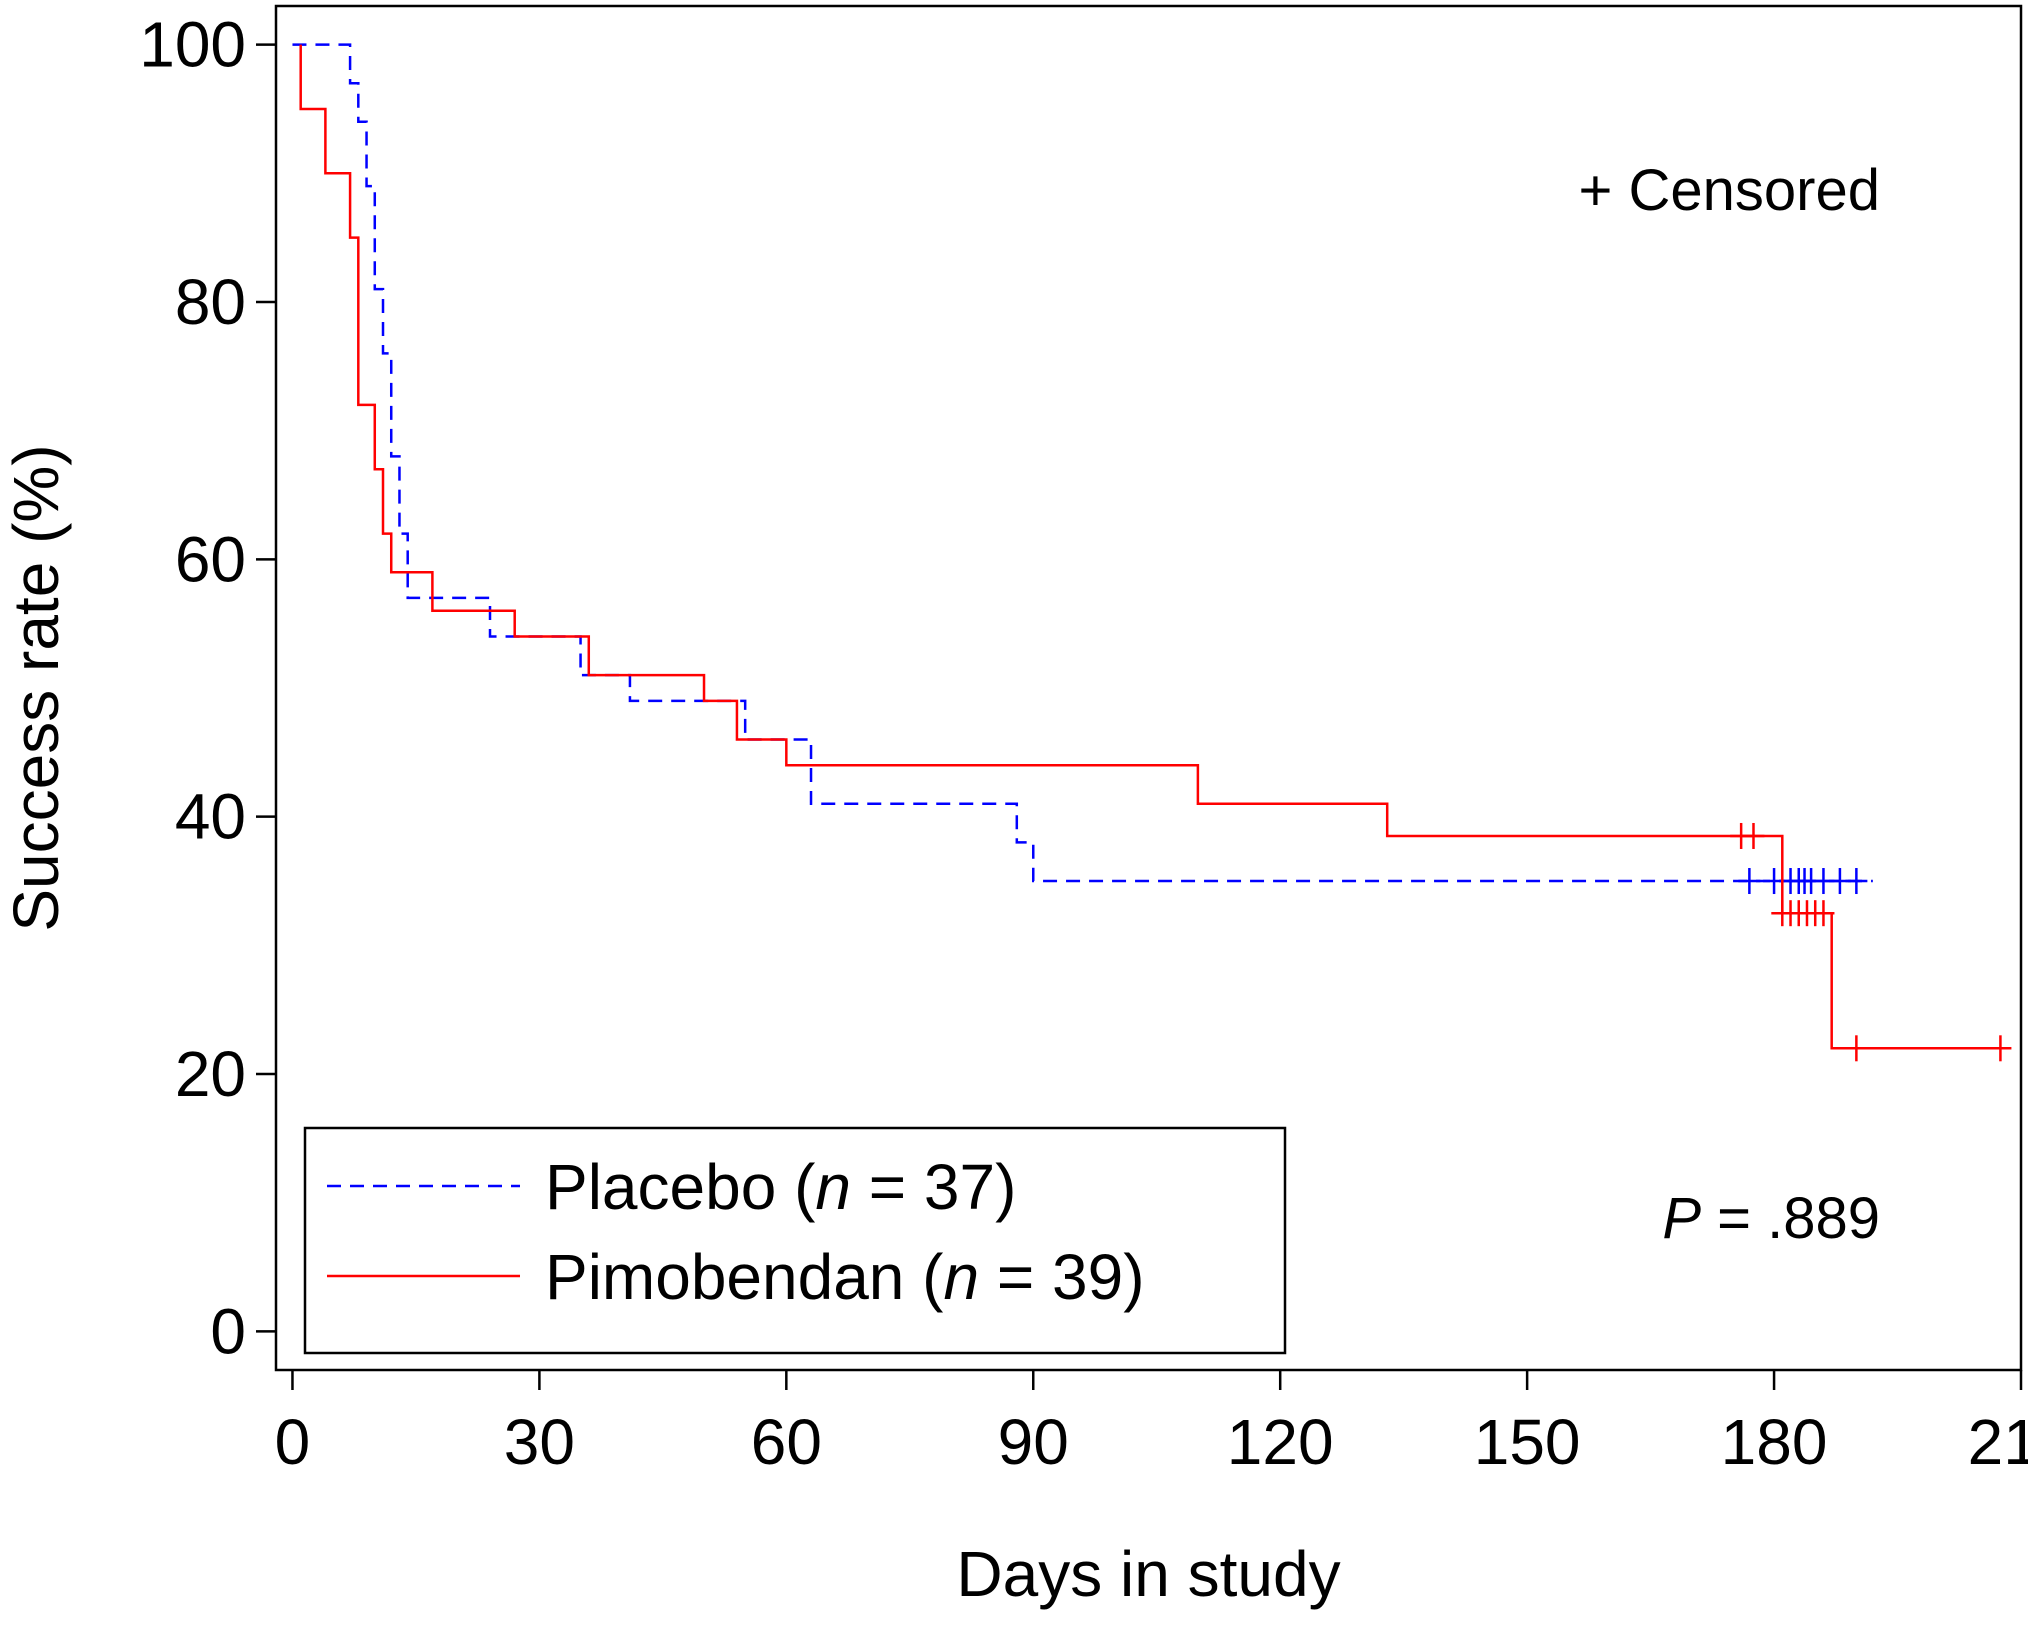  Describe the element at coordinates (845, 1277) in the screenshot. I see `legend-label-pimobendan: Pimobendan (n = 39)` at that location.